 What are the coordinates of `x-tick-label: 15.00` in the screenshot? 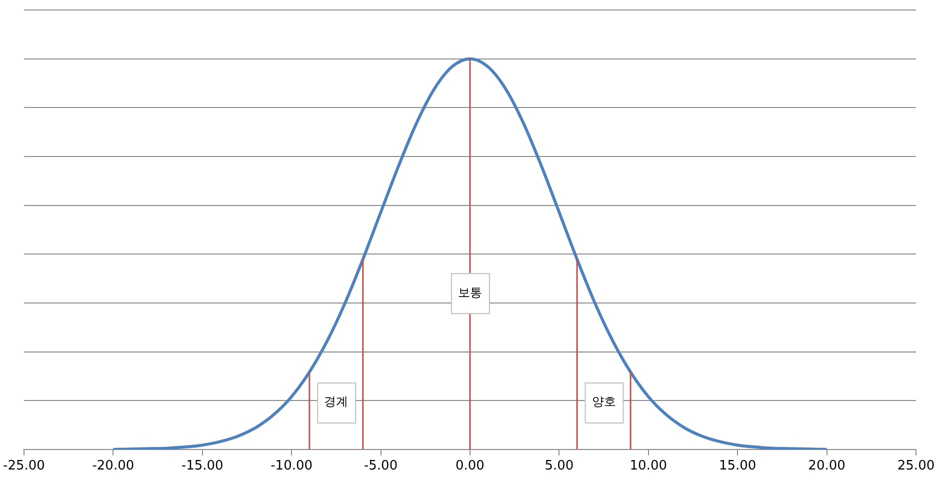 It's located at (737, 466).